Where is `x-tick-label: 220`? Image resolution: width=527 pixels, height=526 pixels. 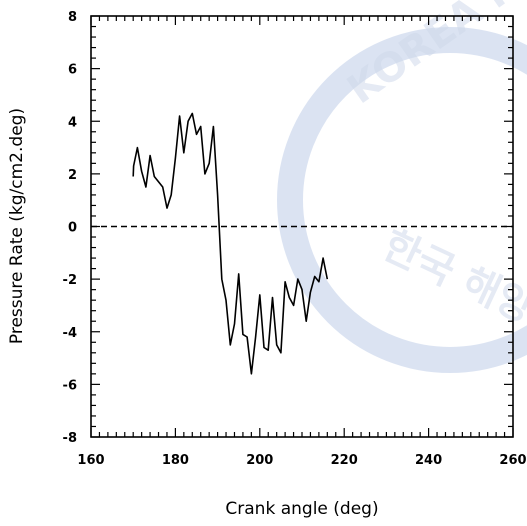 x-tick-label: 220 is located at coordinates (344, 460).